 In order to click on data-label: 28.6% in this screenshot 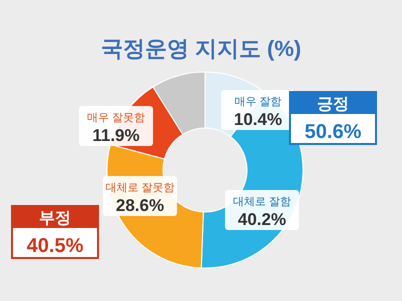, I will do `click(140, 205)`.